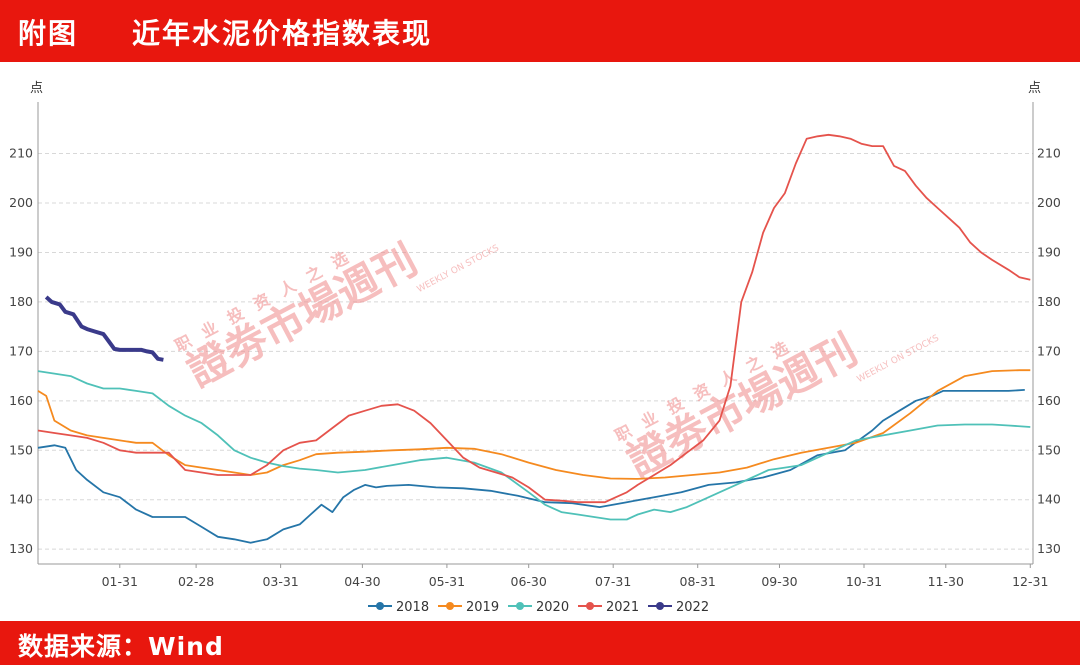 The image size is (1080, 665). Describe the element at coordinates (540, 643) in the screenshot. I see `footer-bar: 数据来源：Wind` at that location.